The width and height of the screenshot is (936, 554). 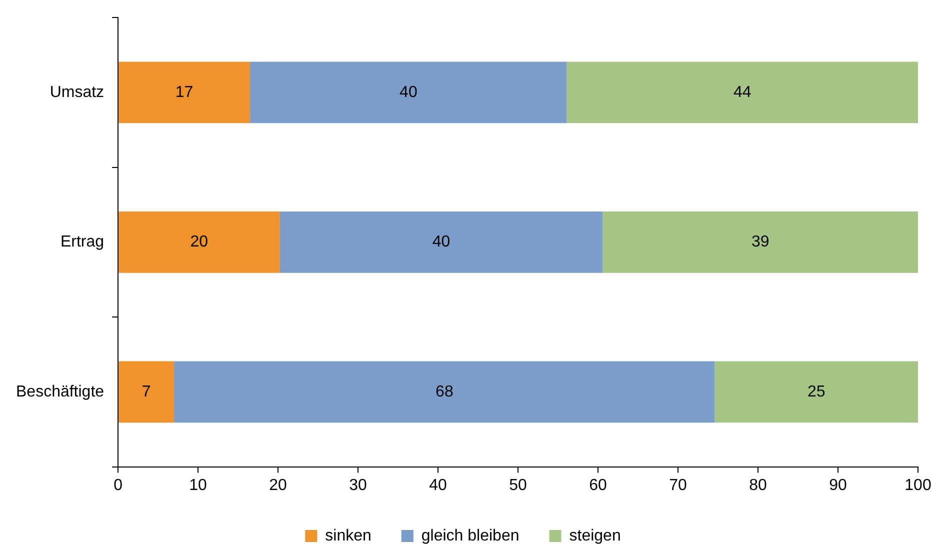 What do you see at coordinates (82, 242) in the screenshot?
I see `y-tick-label: Ertrag` at bounding box center [82, 242].